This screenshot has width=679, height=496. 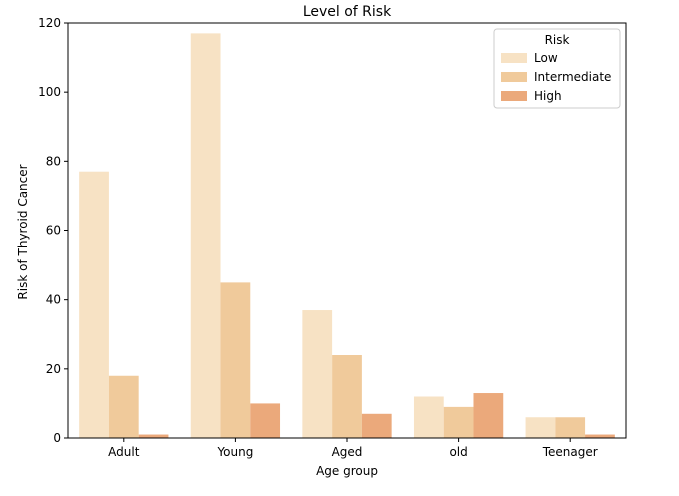 I want to click on bar-high-adult, so click(x=153, y=436).